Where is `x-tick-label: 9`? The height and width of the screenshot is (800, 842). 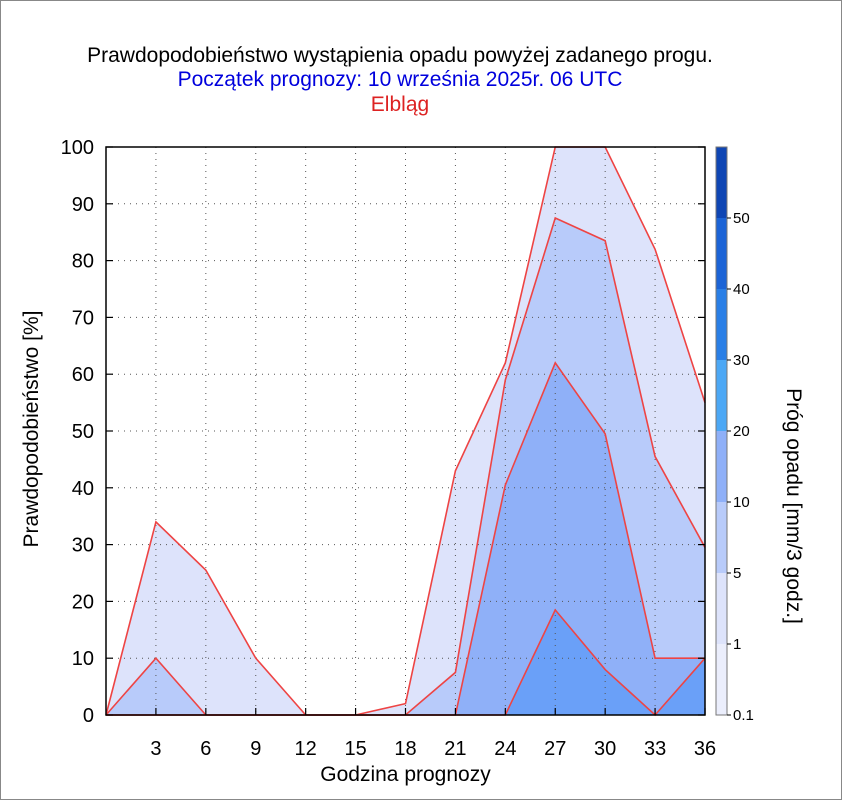 x-tick-label: 9 is located at coordinates (255, 749).